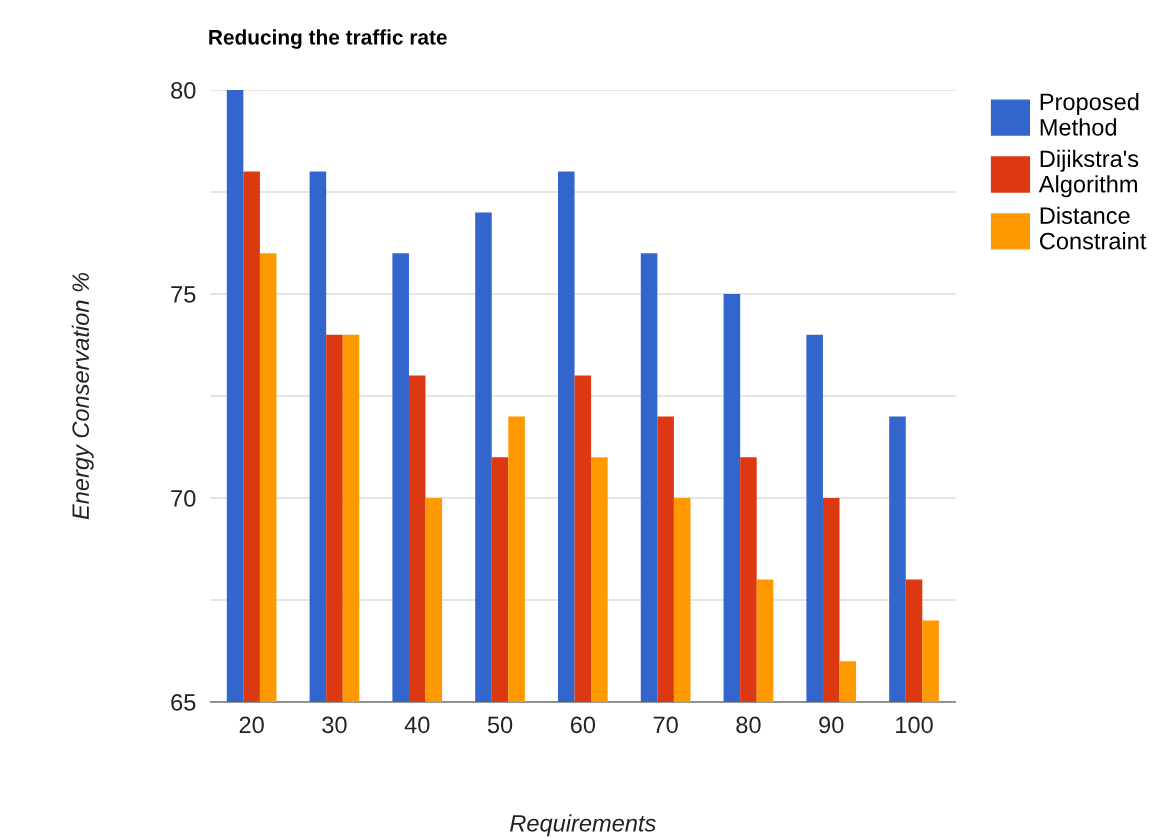 This screenshot has width=1168, height=838. What do you see at coordinates (914, 725) in the screenshot?
I see `x-tick-label: 100` at bounding box center [914, 725].